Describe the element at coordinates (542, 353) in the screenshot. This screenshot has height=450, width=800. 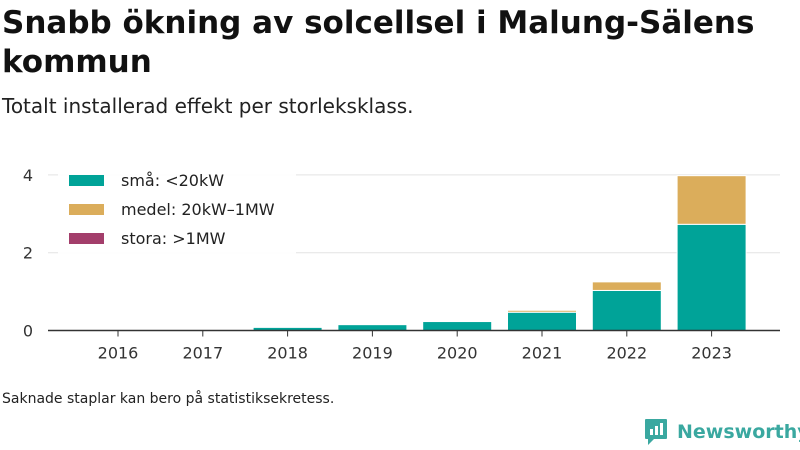
I see `x-tick-label: 2021` at that location.